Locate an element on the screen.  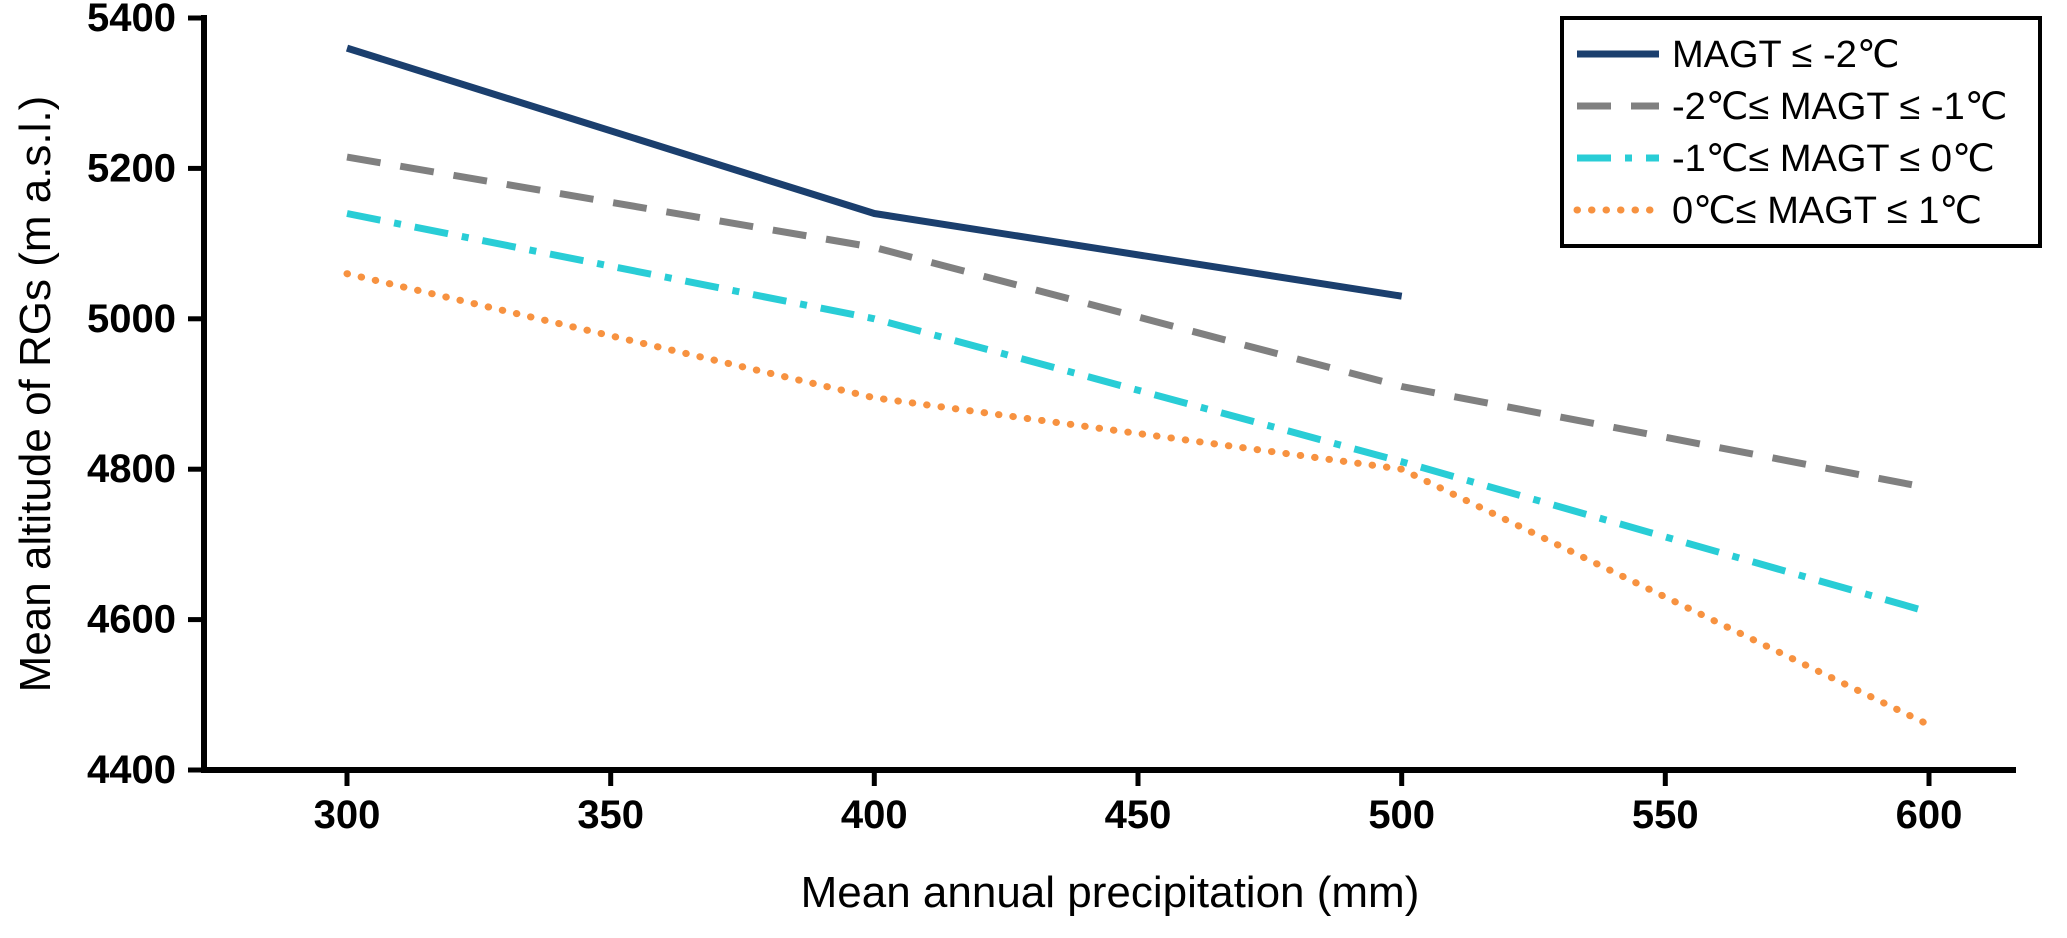
y-tick-label: 5400 is located at coordinates (131, 20).